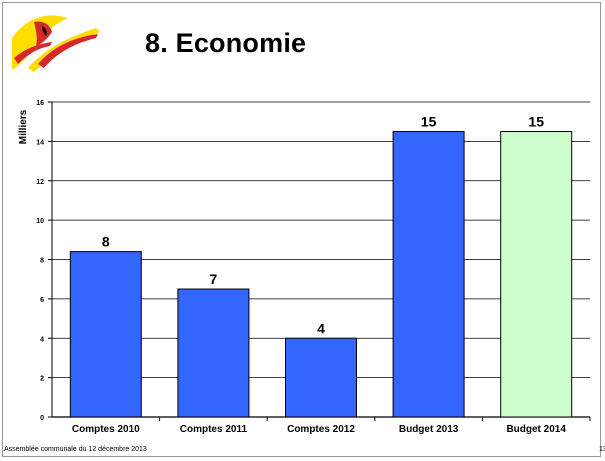 The height and width of the screenshot is (461, 605). I want to click on logo-brush-strokes, so click(56, 43).